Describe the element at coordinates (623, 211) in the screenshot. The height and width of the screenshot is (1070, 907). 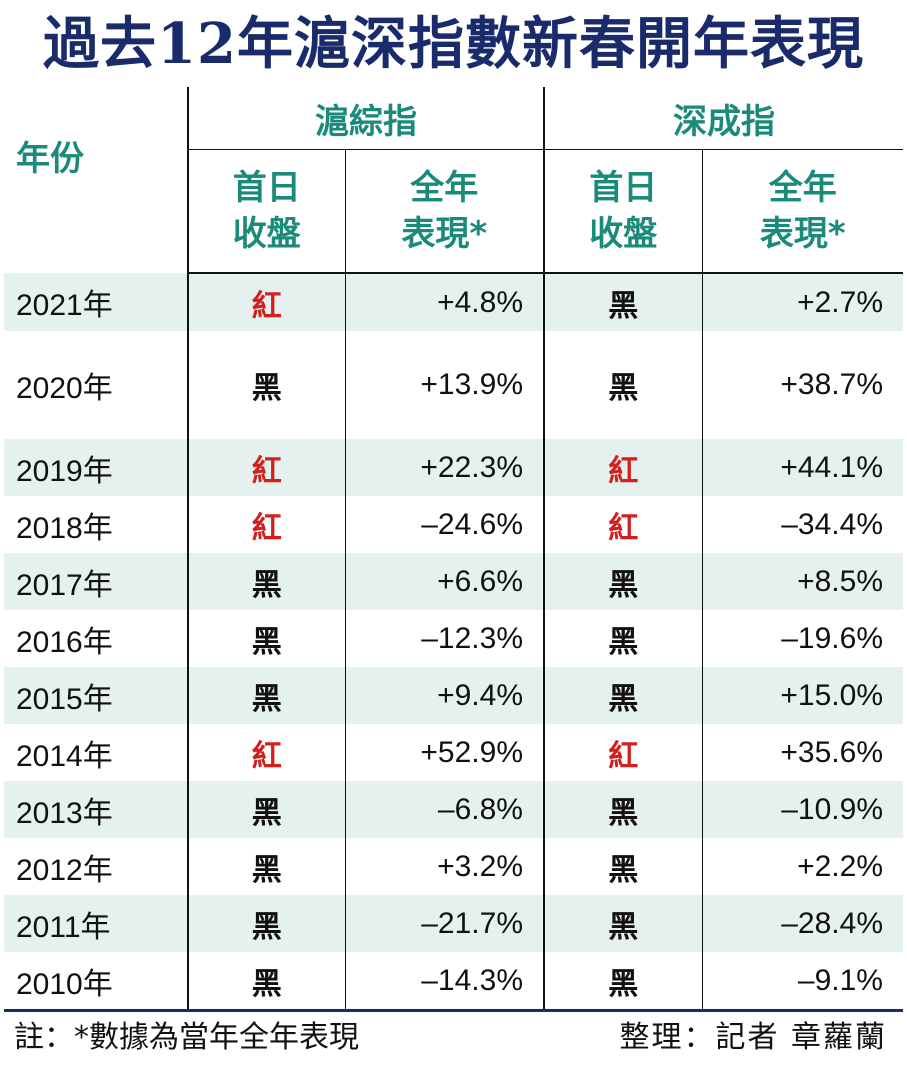
I see `sz-first-day-close-header: 首日 收盤` at that location.